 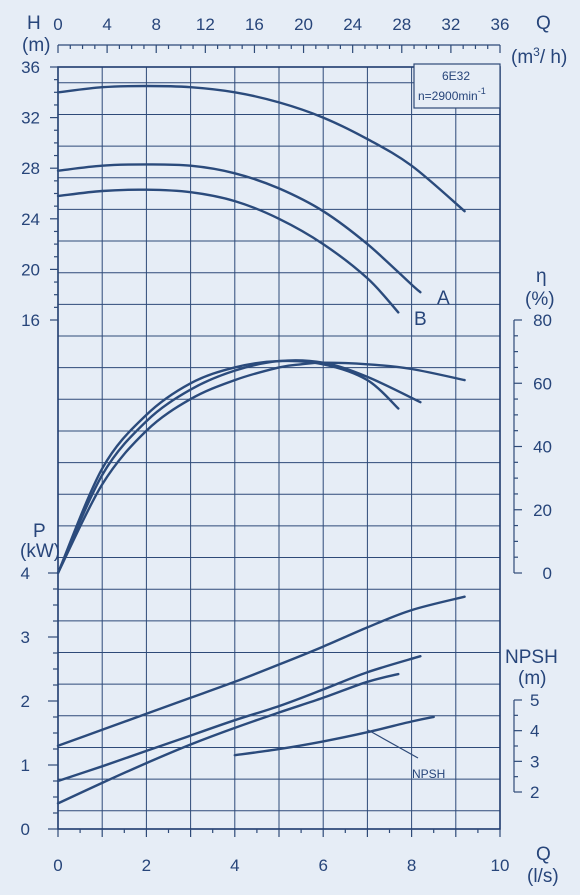 I want to click on bottom-q-tick-label: 6, so click(x=322, y=865).